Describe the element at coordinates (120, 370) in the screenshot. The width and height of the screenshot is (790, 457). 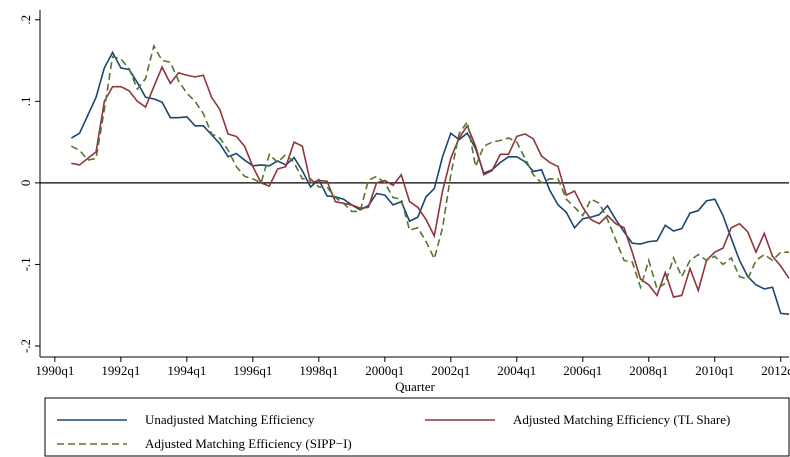
I see `x-tick-label: 1992q1` at that location.